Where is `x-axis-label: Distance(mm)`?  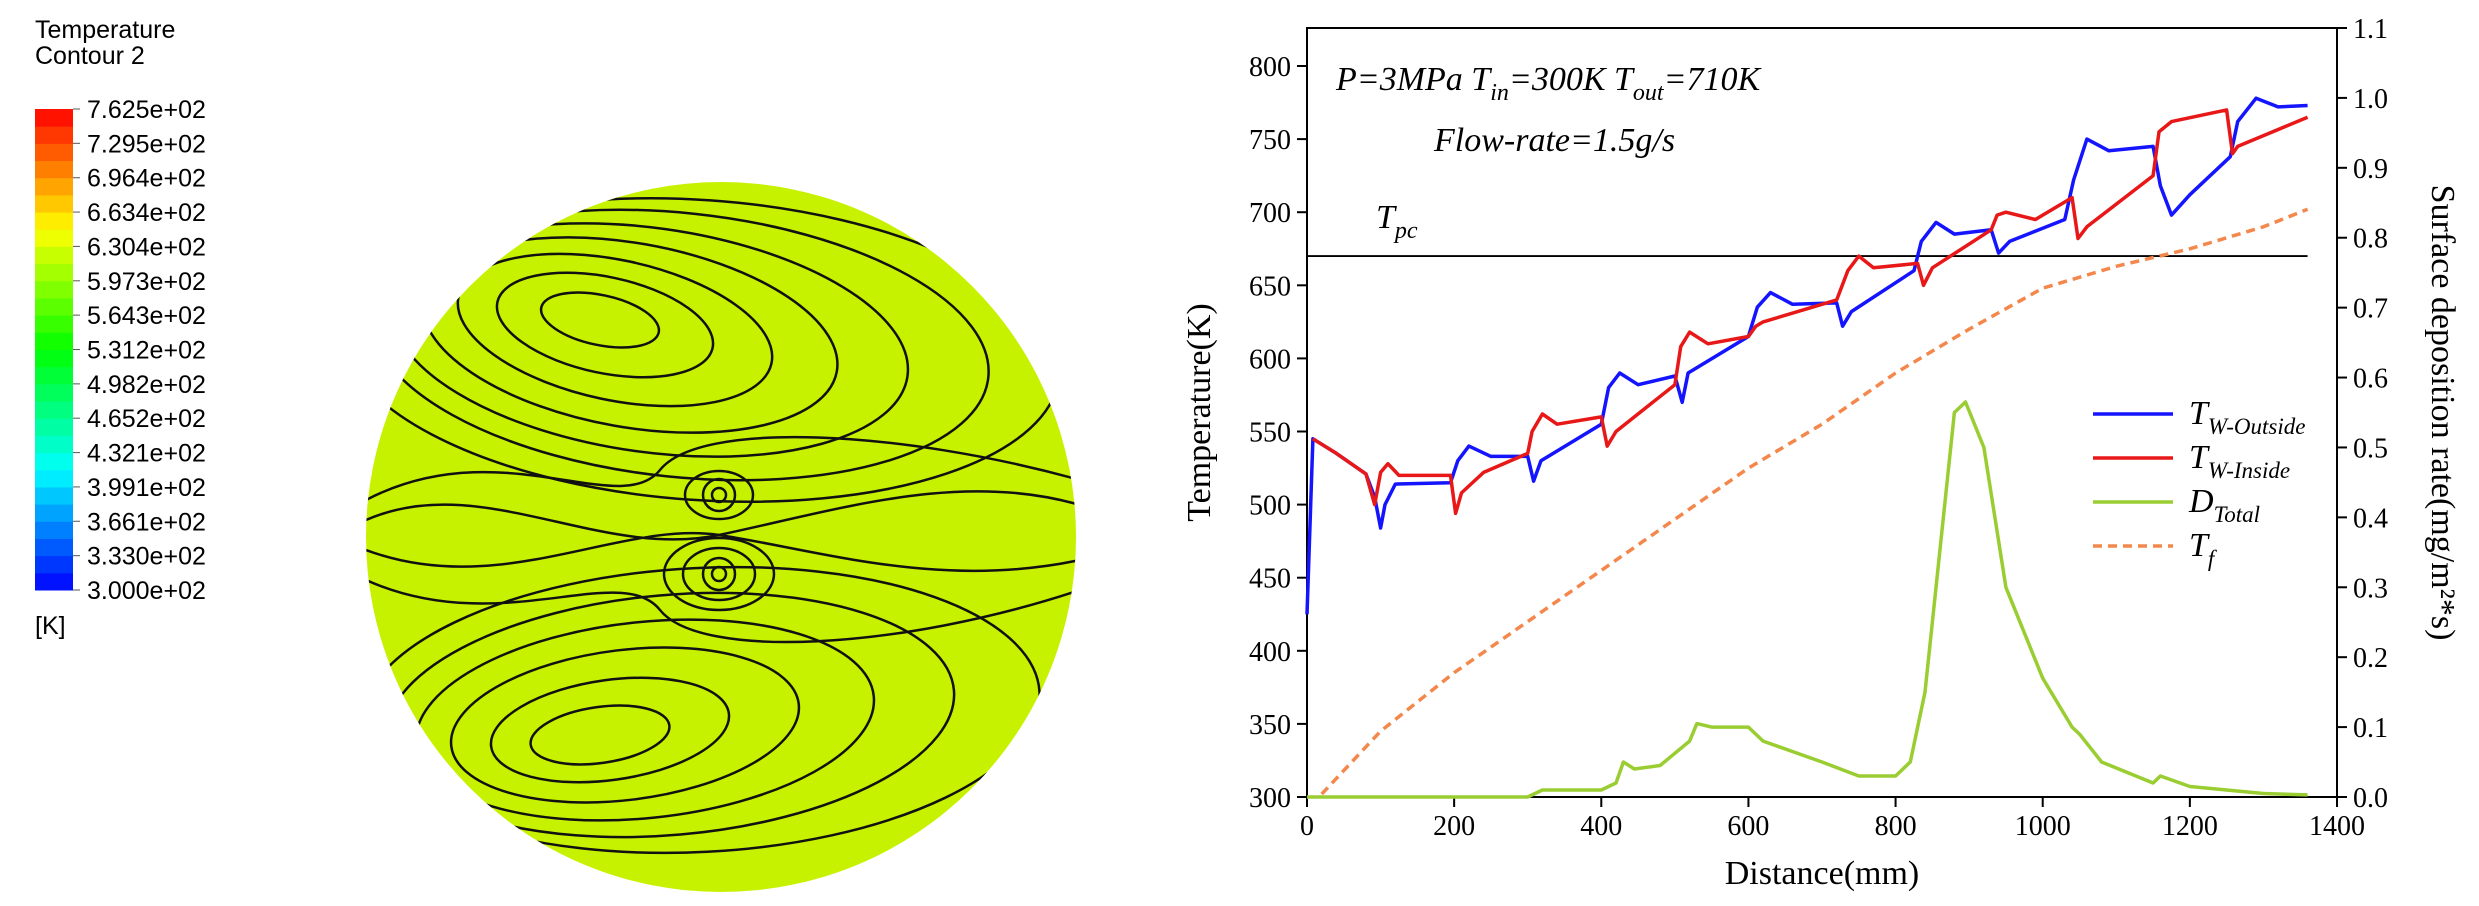 x-axis-label: Distance(mm) is located at coordinates (1822, 873).